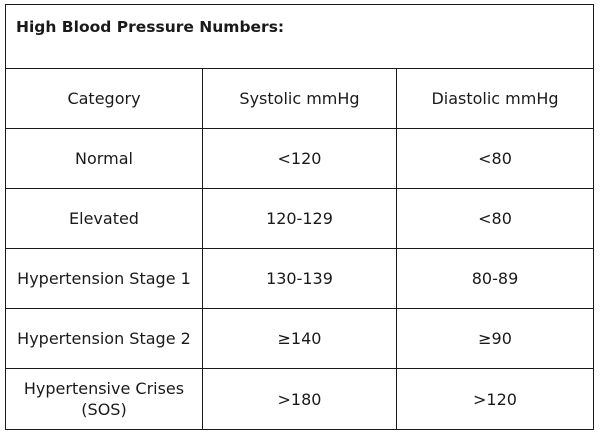  Describe the element at coordinates (104, 399) in the screenshot. I see `category-cell: Hypertensive Crises (SOS)` at that location.